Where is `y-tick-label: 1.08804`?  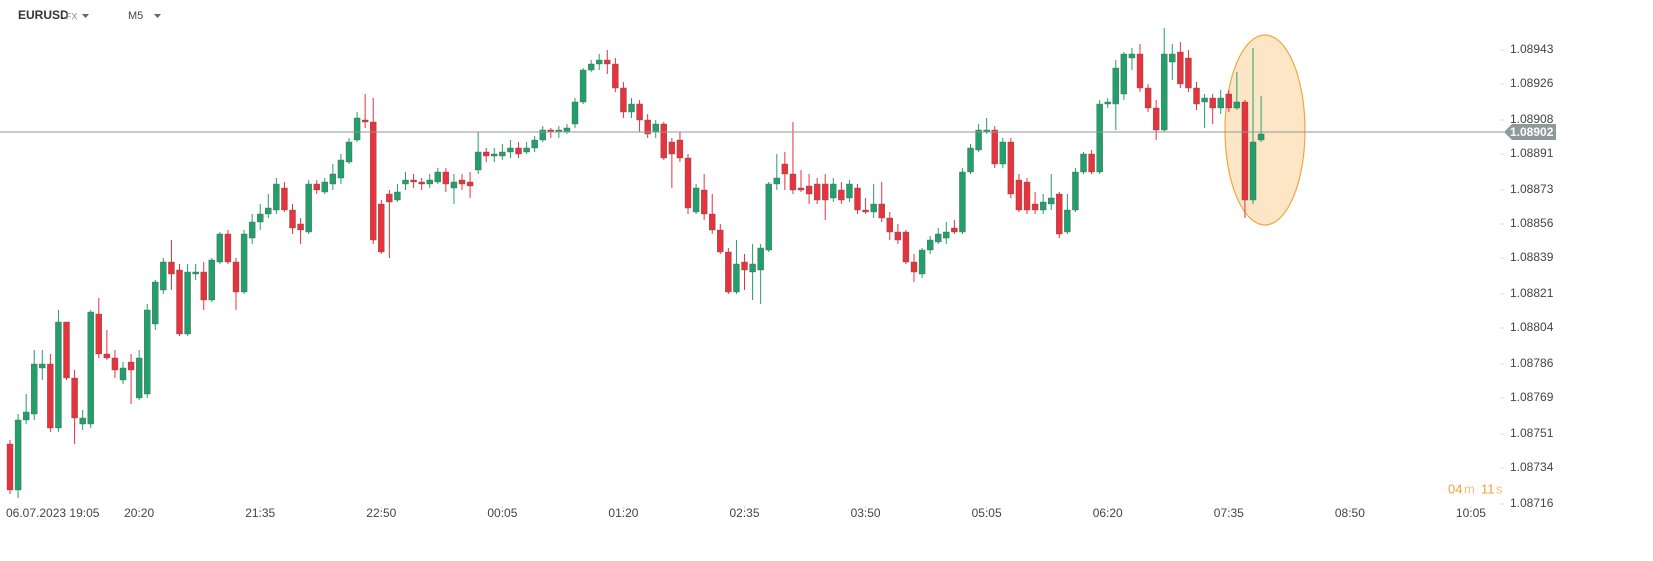
y-tick-label: 1.08804 is located at coordinates (1532, 327).